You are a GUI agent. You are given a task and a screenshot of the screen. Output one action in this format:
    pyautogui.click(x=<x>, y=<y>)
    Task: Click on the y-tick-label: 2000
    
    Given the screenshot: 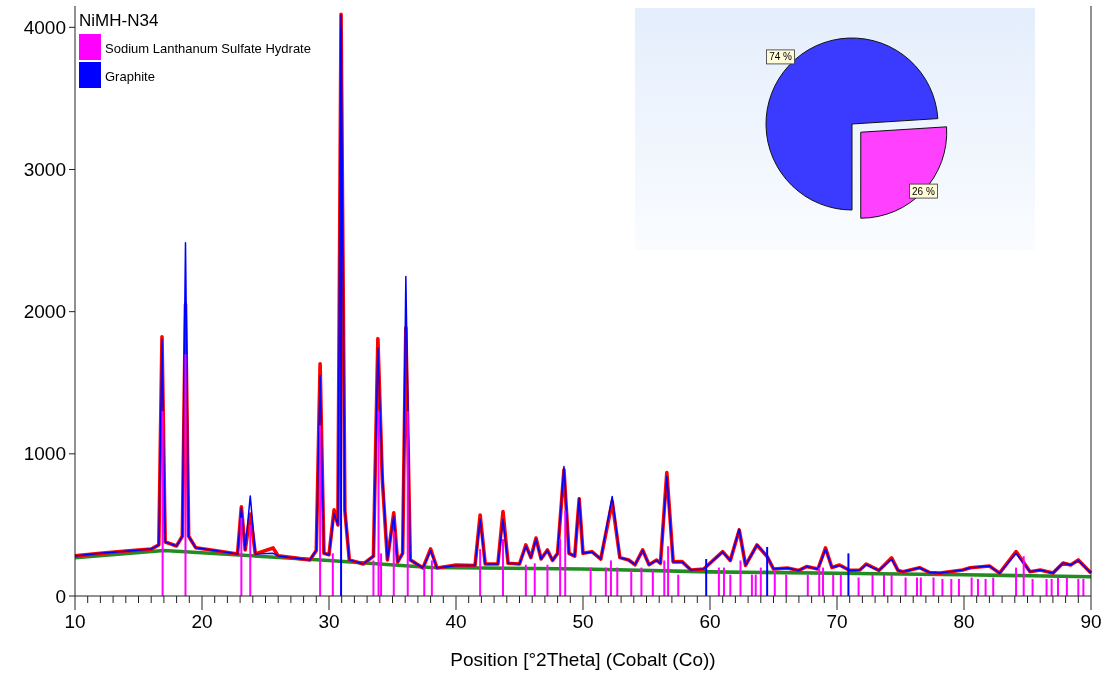 What is the action you would take?
    pyautogui.click(x=44, y=312)
    